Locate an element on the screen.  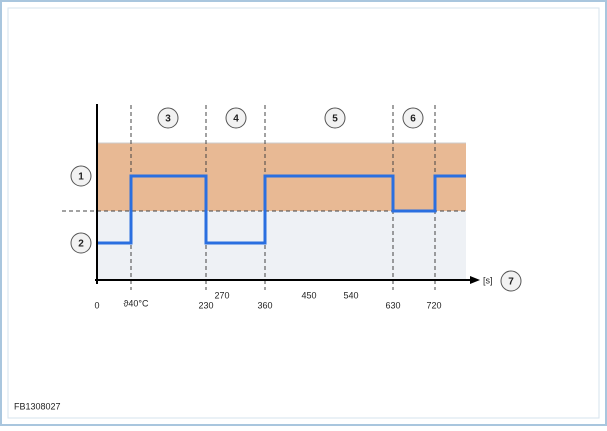
callout: 2 is located at coordinates (81, 243).